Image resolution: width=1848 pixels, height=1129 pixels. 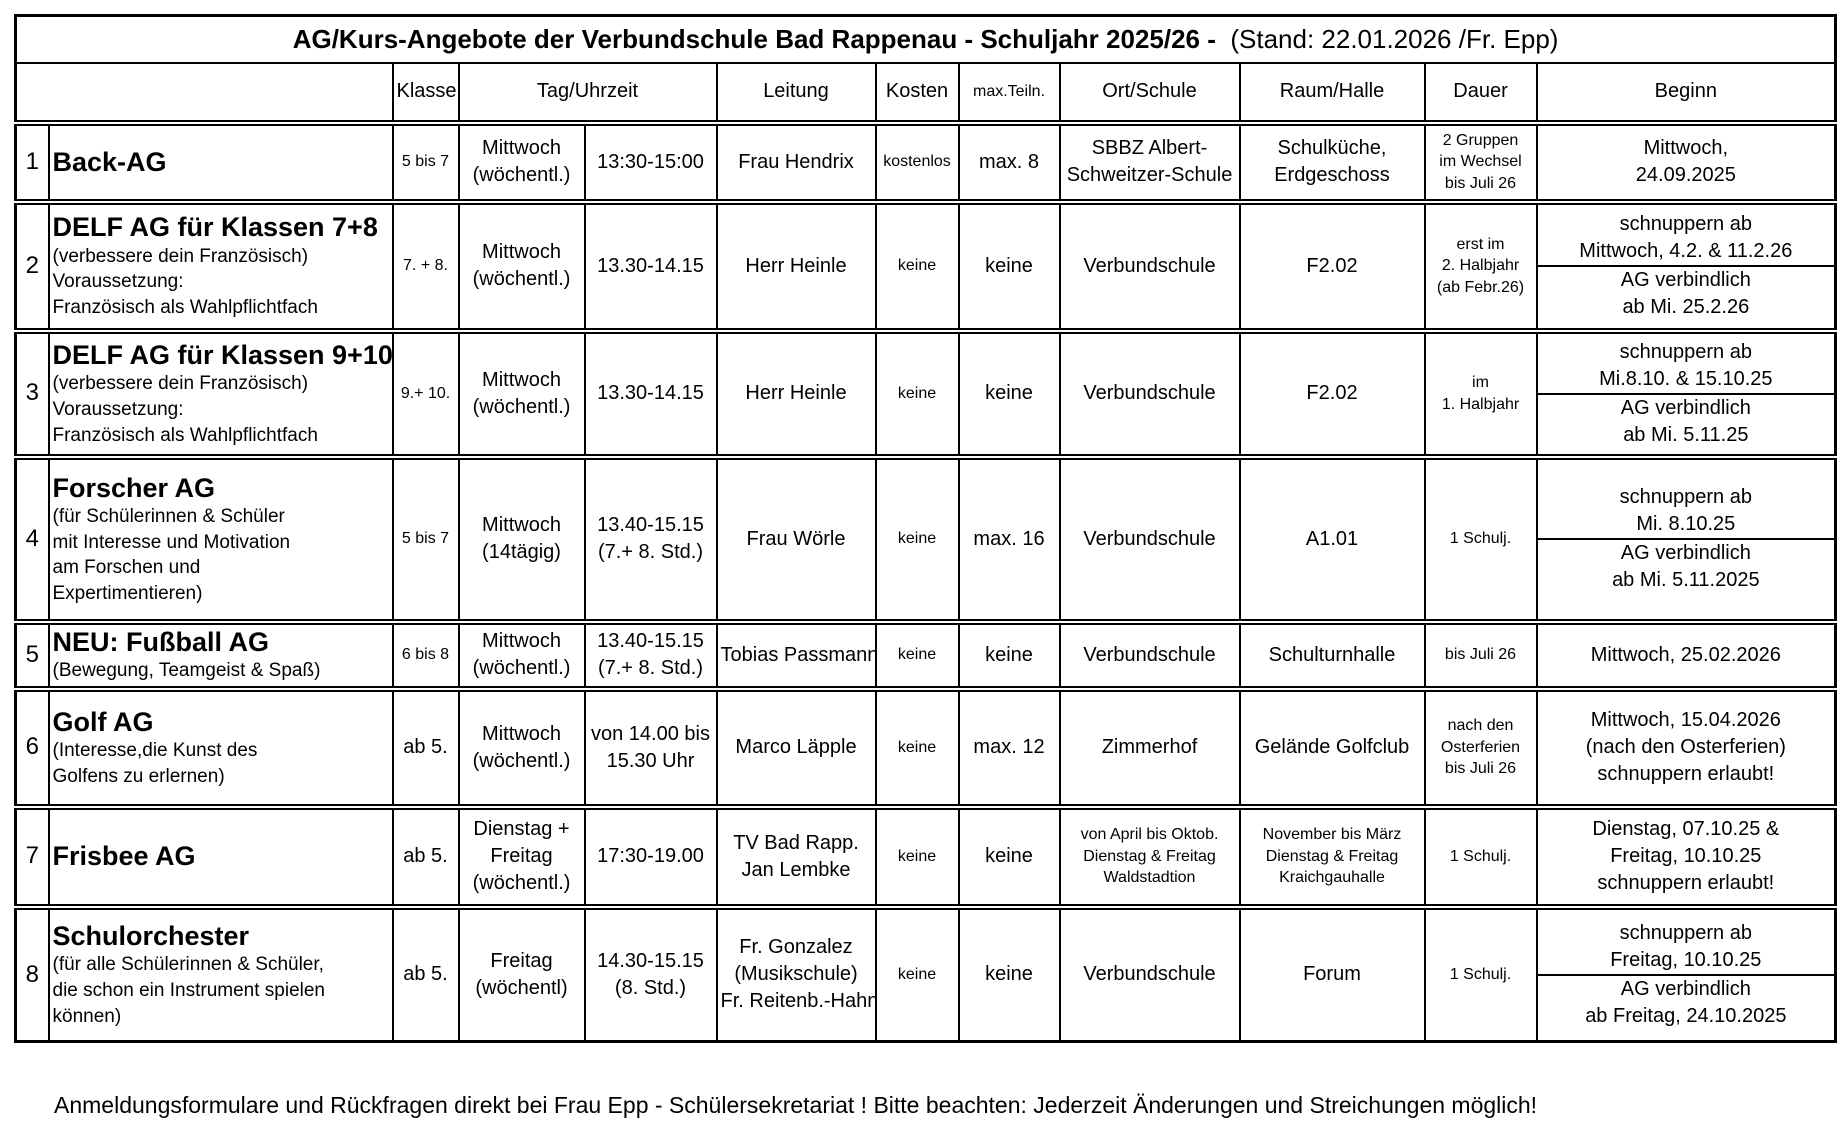 What do you see at coordinates (1332, 747) in the screenshot?
I see `raum-line: Gelände Golfclub` at bounding box center [1332, 747].